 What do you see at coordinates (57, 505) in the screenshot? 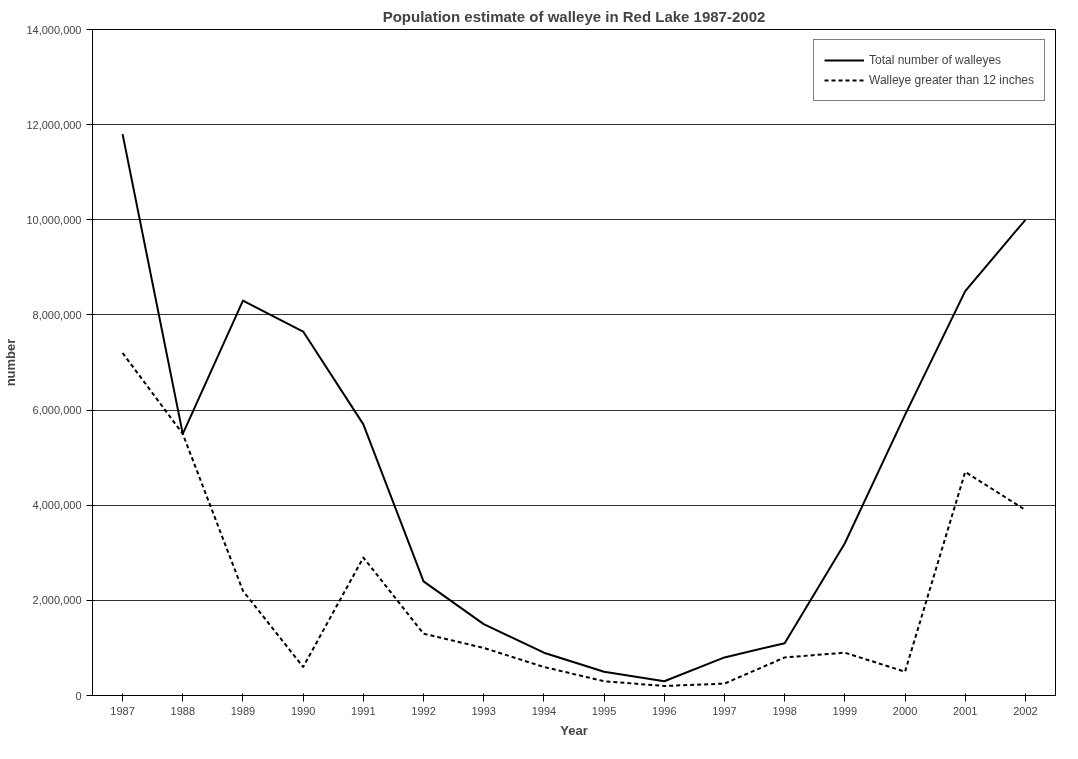
I see `y-tick-label: 4,000,000` at bounding box center [57, 505].